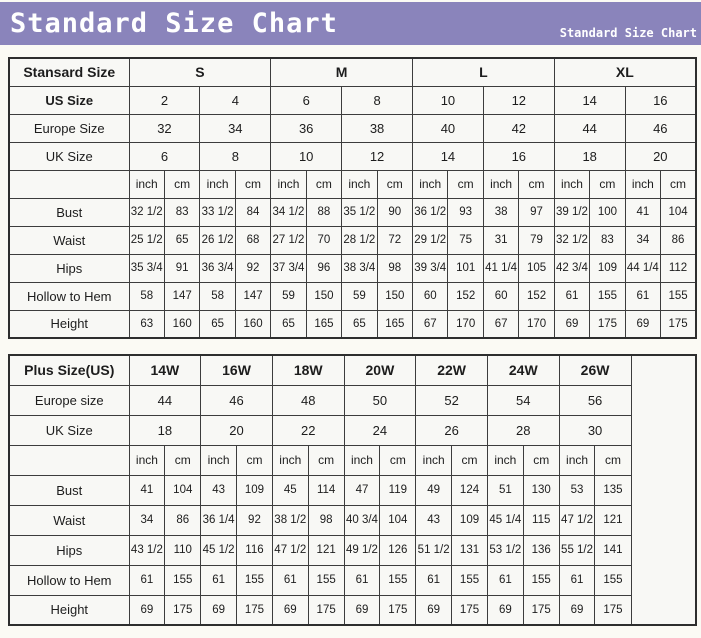 The image size is (701, 638). I want to click on size-value: 10, so click(306, 156).